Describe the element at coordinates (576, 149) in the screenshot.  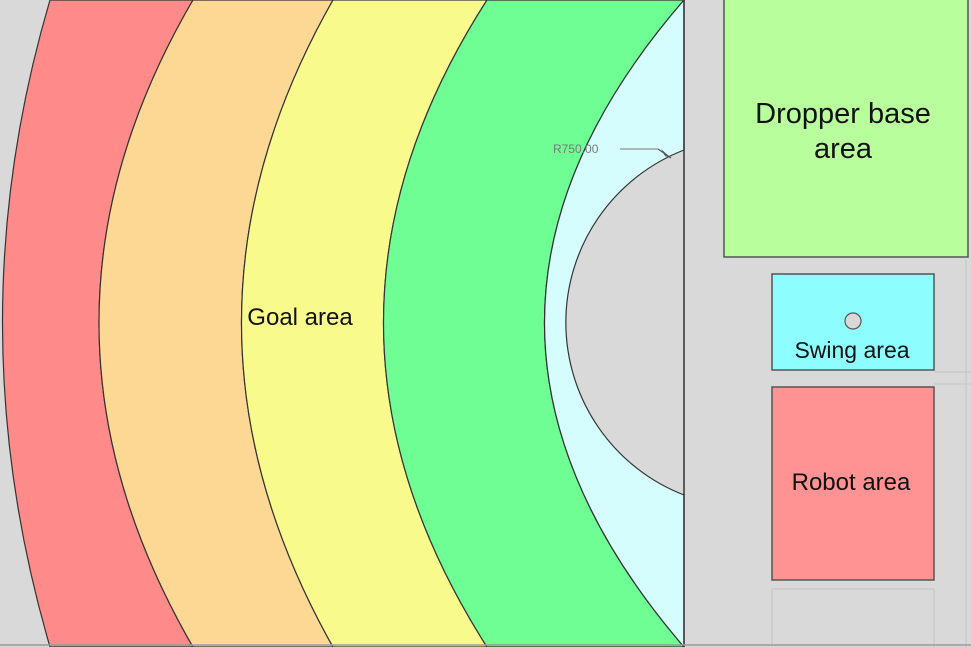
I see `radius-dimension: R750.00` at that location.